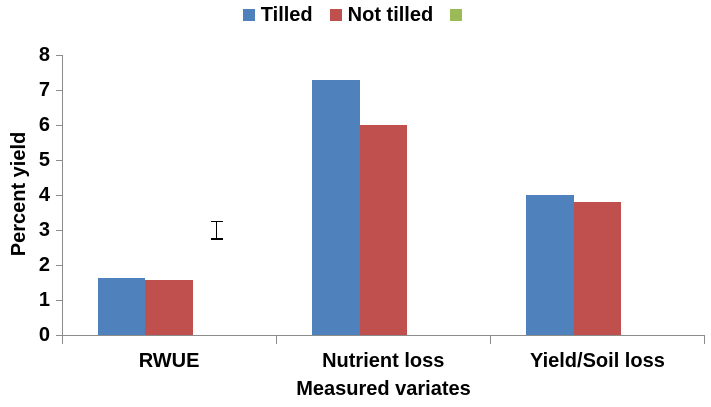 The width and height of the screenshot is (711, 407). What do you see at coordinates (390, 15) in the screenshot?
I see `legend-label-not-tilled: Not tilled` at bounding box center [390, 15].